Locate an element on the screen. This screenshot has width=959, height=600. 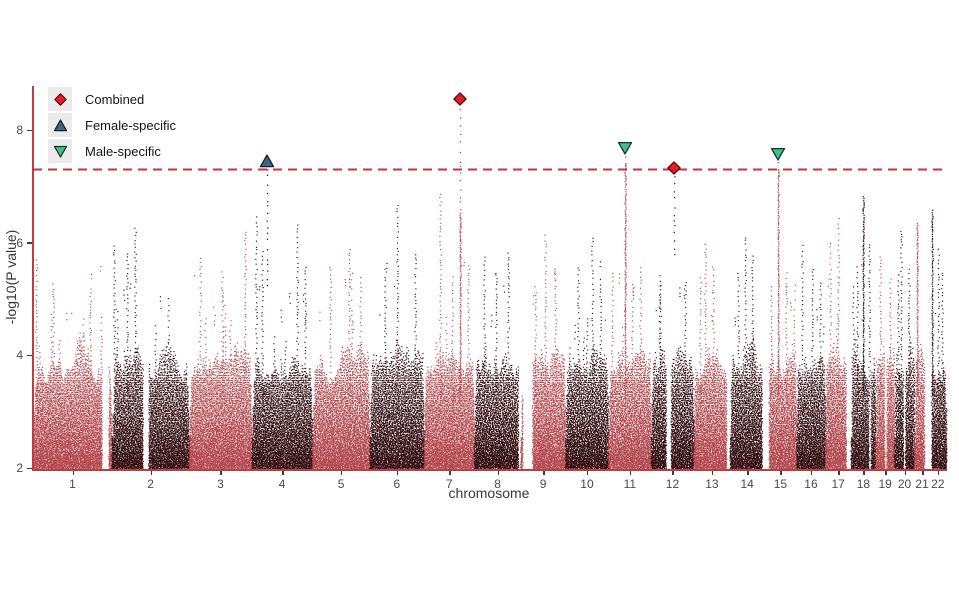
x-tick-label-chr4: 4 is located at coordinates (282, 484).